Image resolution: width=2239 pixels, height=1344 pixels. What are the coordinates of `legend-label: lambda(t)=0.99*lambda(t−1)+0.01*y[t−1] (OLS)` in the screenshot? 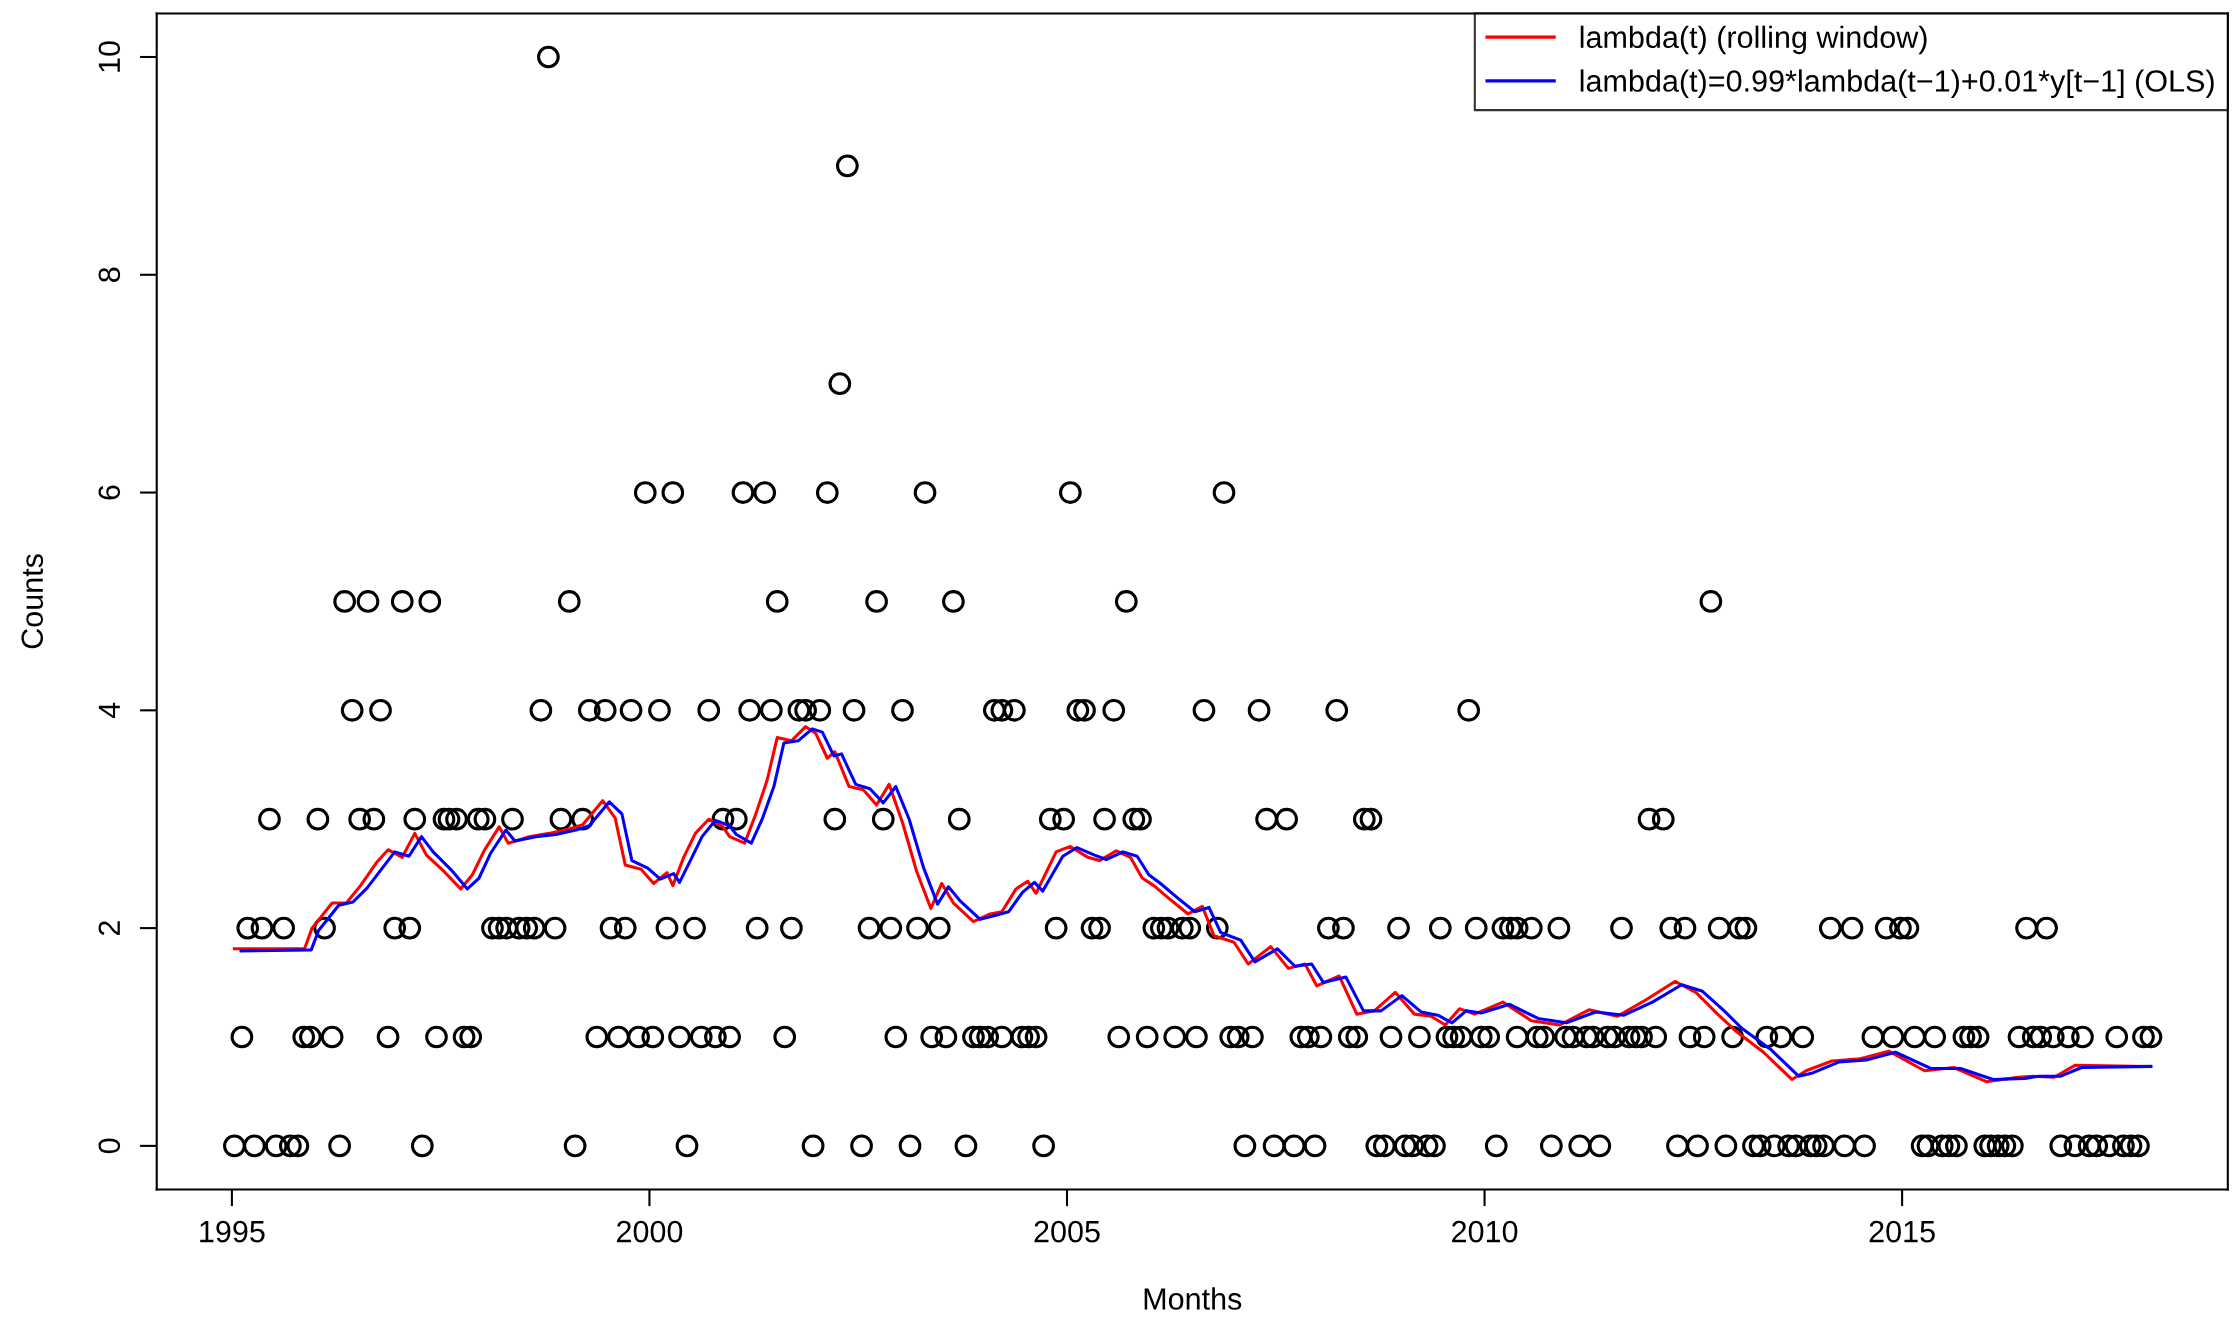 It's located at (1897, 83).